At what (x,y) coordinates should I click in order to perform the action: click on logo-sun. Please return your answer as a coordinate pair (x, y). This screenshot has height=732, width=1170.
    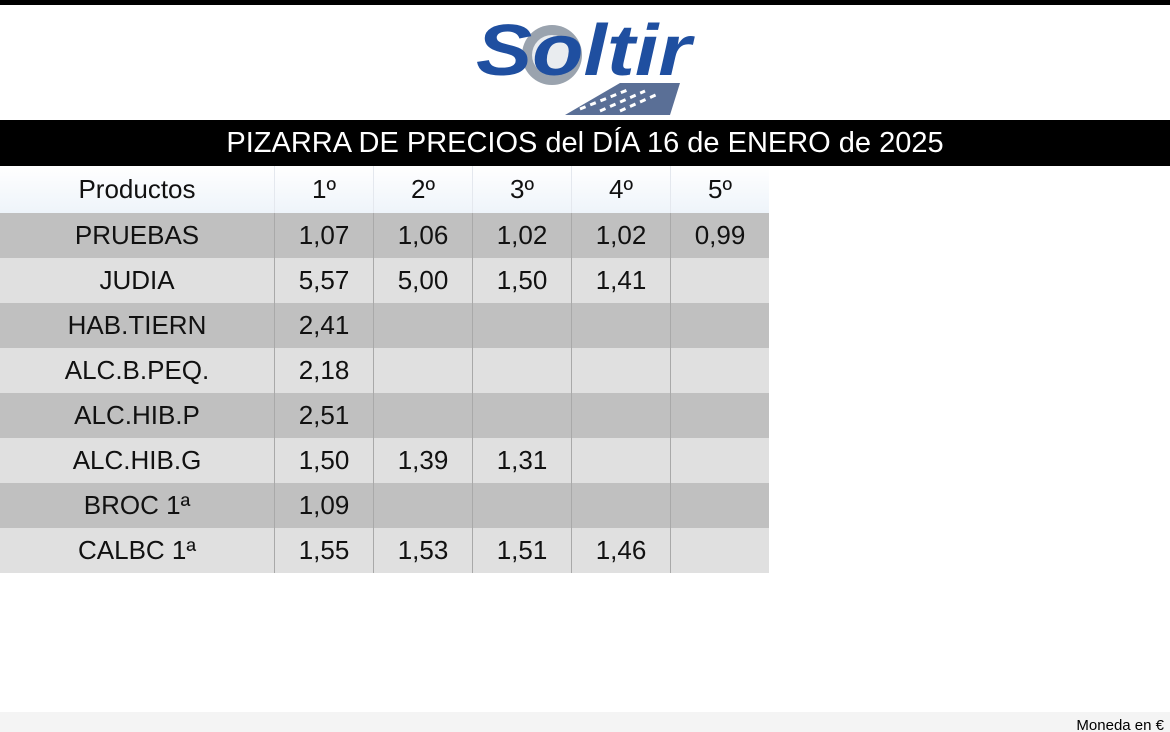
    Looking at the image, I should click on (601, 70).